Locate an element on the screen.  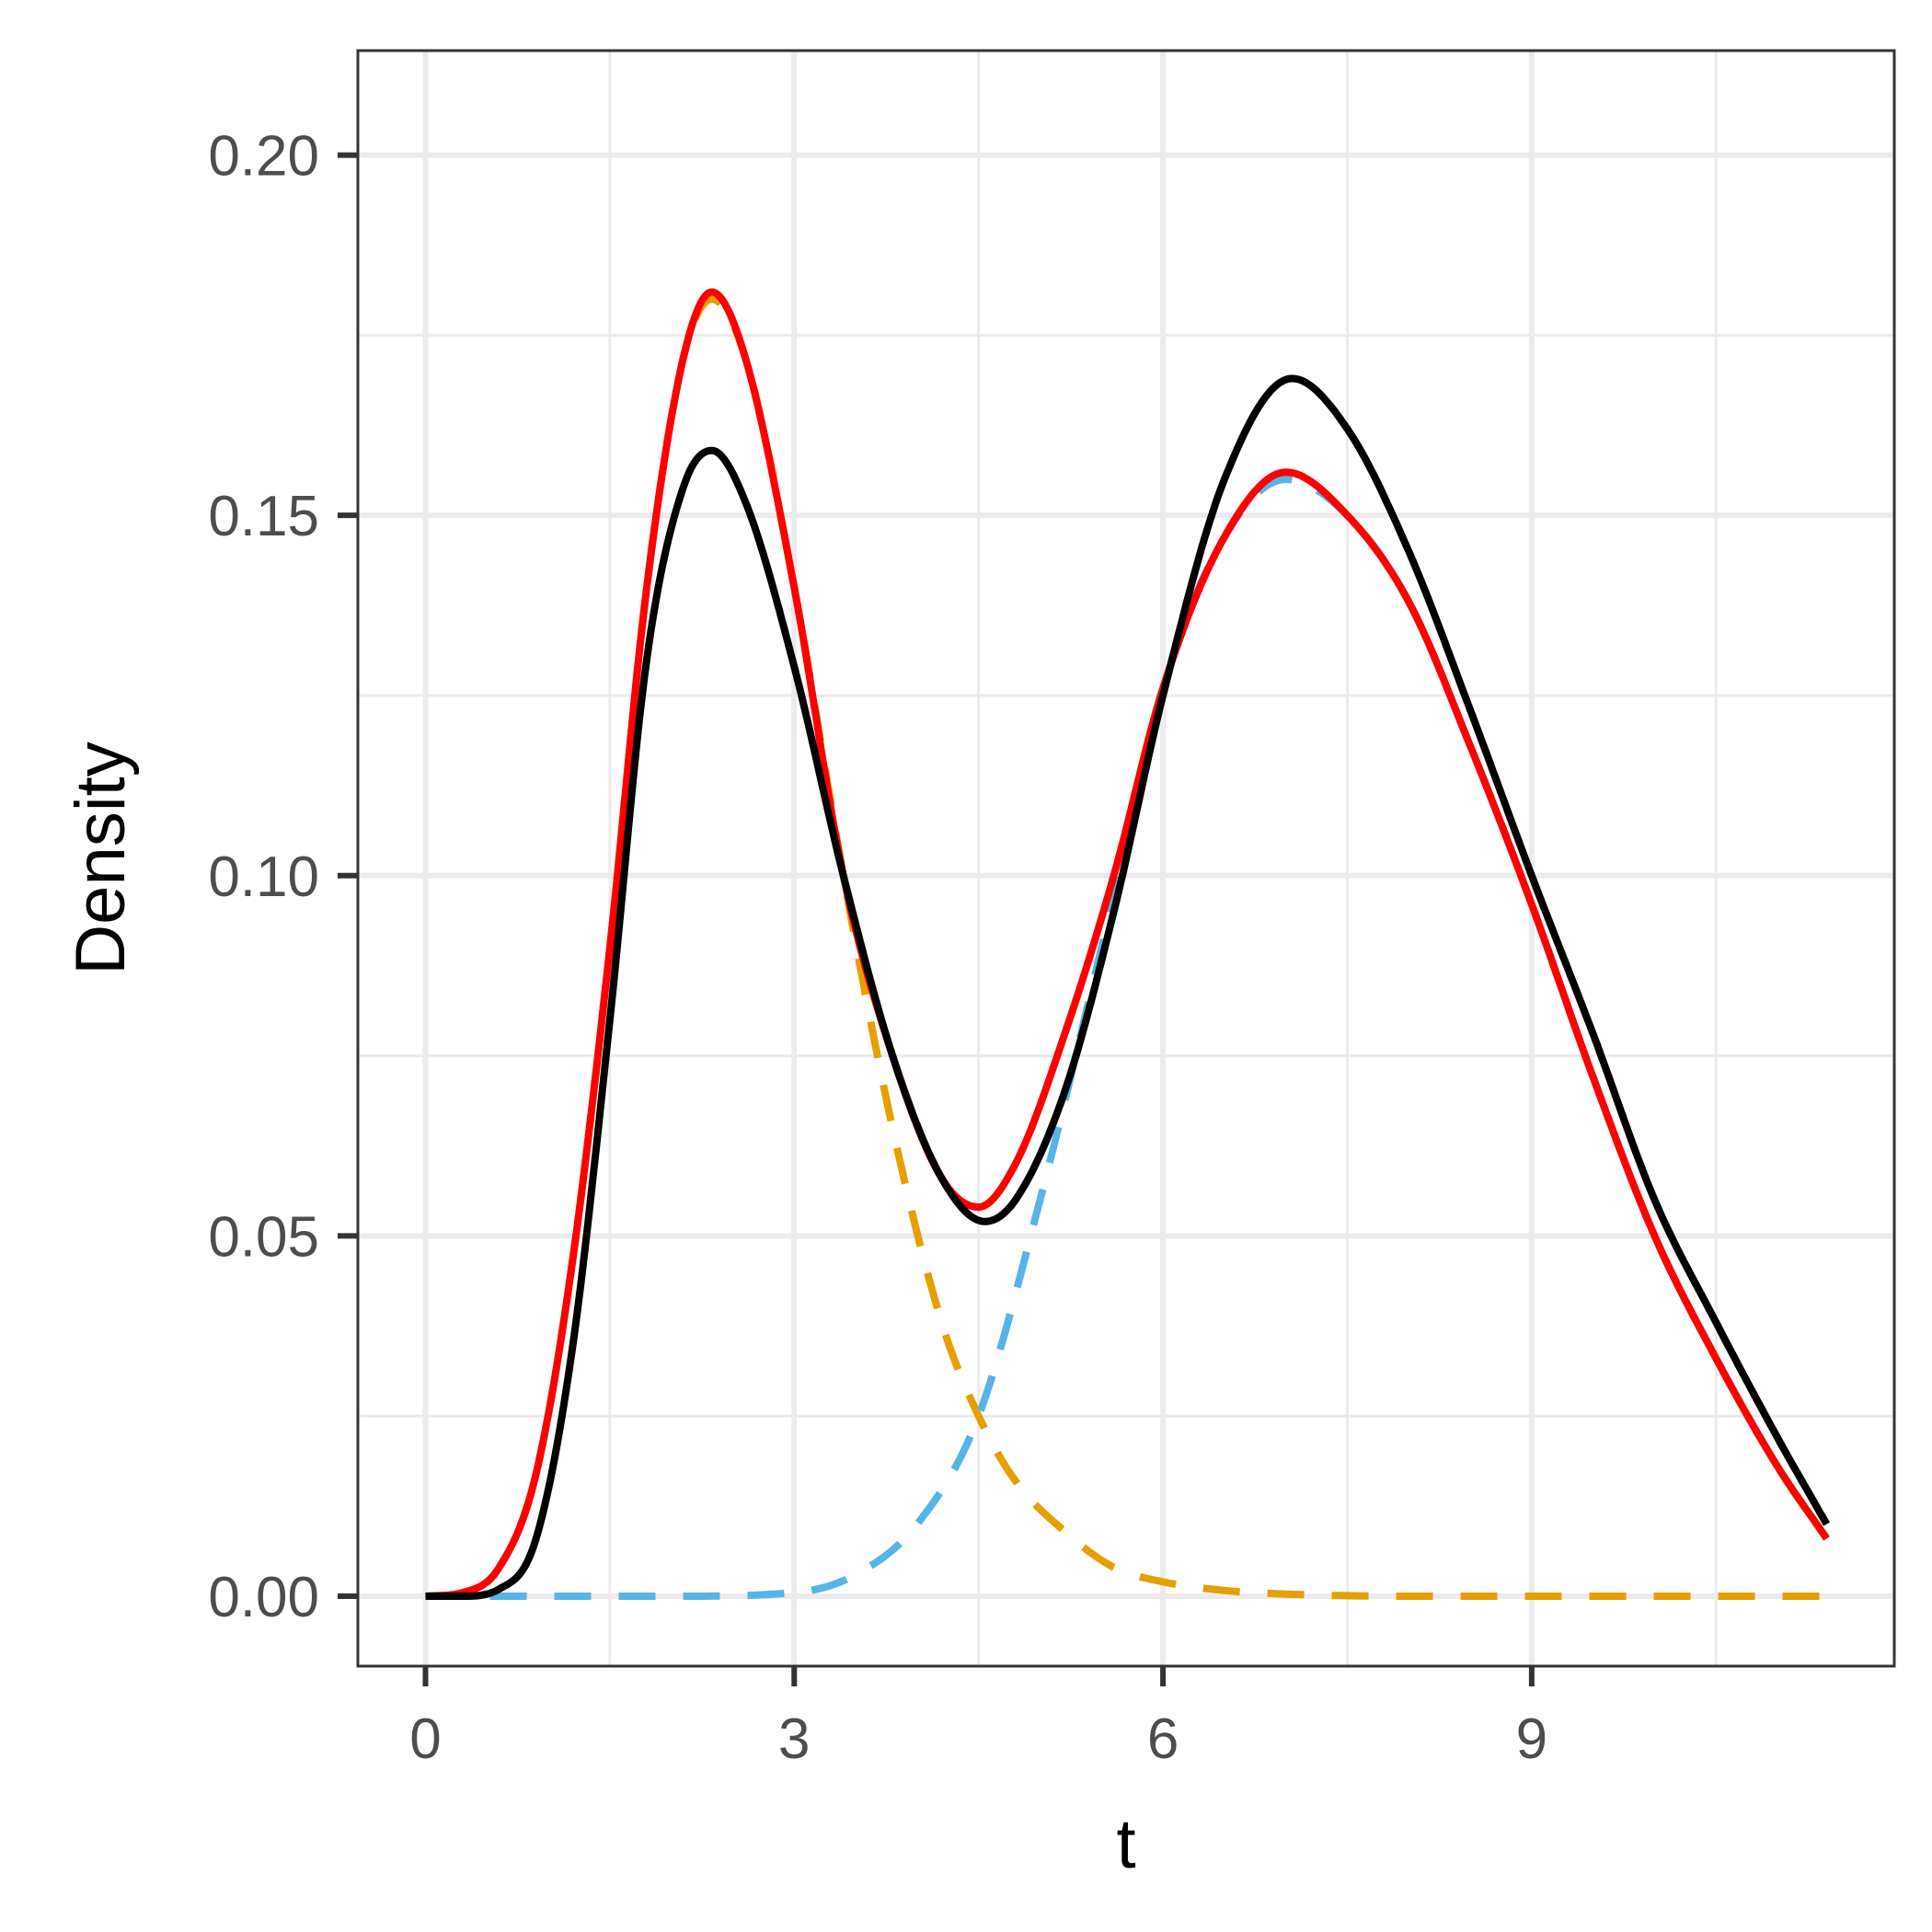
x-tick-label: 0 is located at coordinates (425, 1739).